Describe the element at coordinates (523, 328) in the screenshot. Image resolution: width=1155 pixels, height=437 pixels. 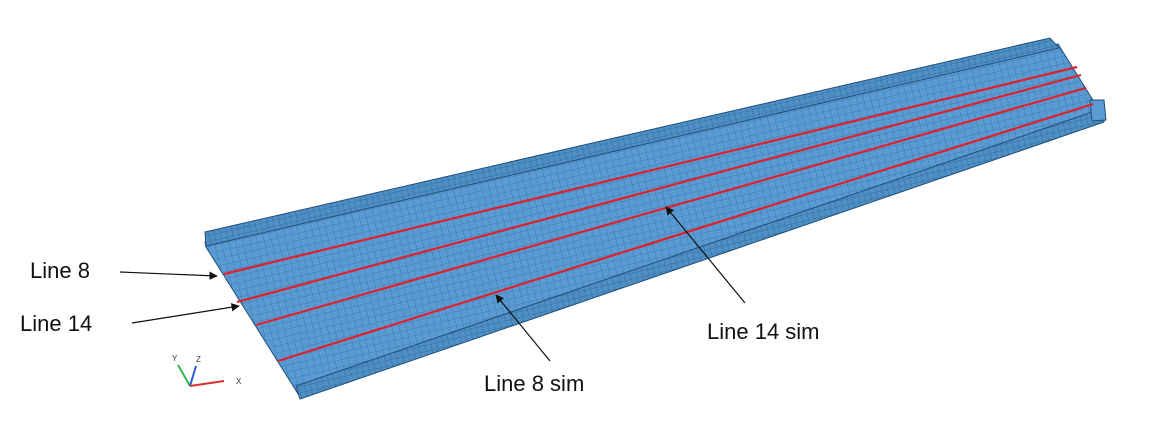
I see `arrow-line8-sim` at that location.